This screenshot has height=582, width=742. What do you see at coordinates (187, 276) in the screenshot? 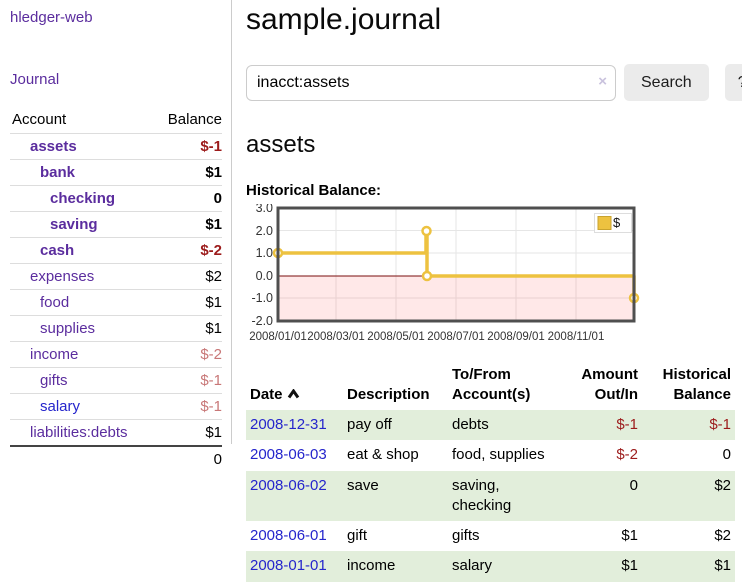
I see `account-balance: $2` at bounding box center [187, 276].